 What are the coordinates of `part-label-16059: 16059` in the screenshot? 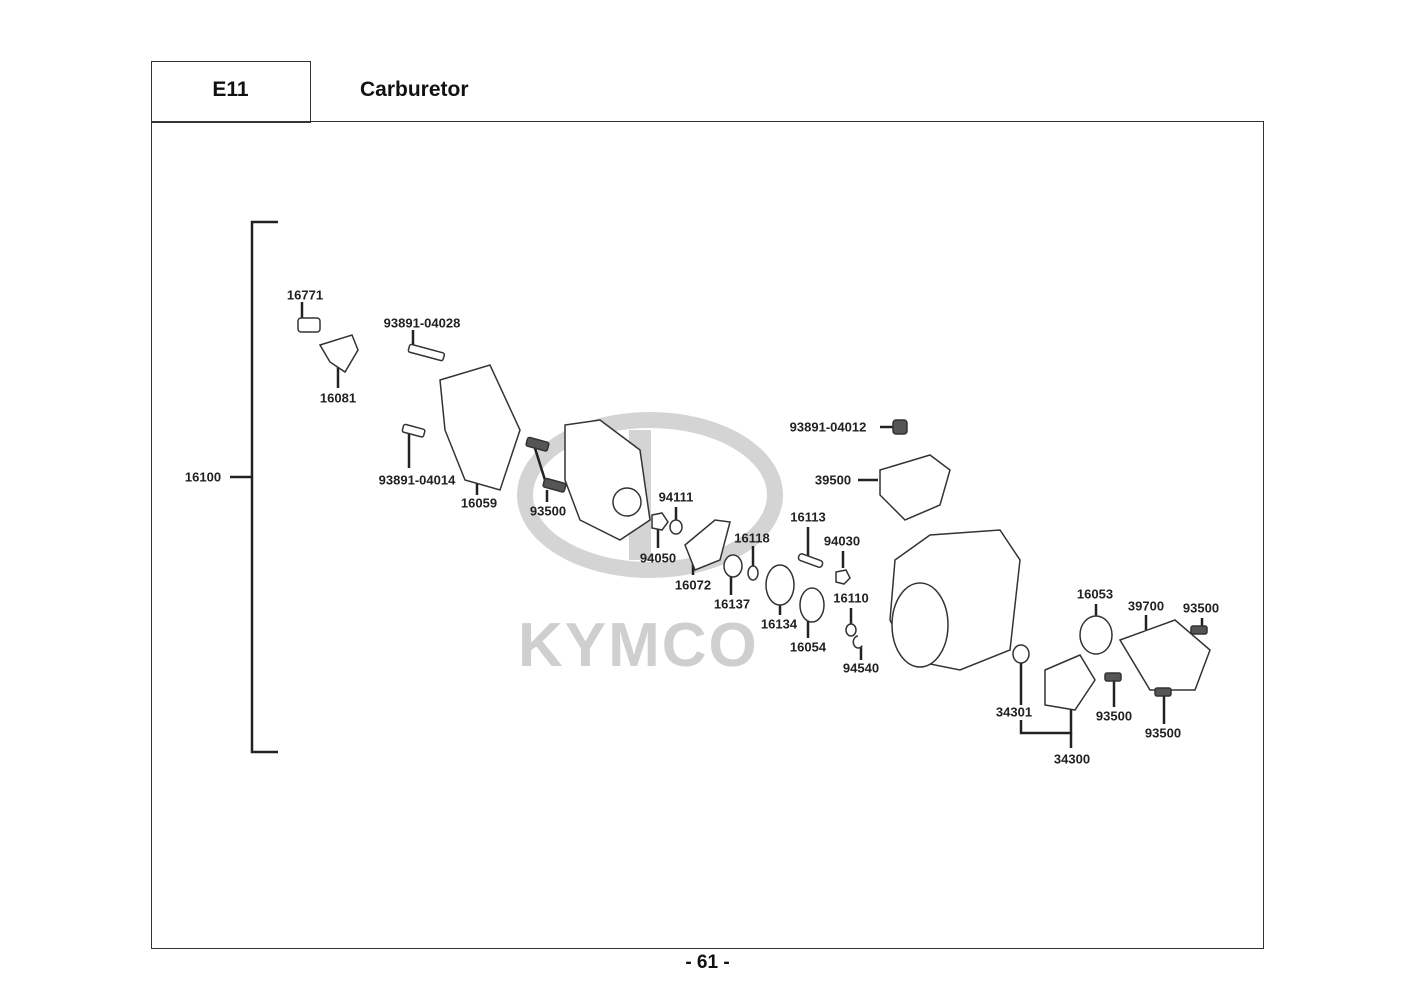 It's located at (479, 503).